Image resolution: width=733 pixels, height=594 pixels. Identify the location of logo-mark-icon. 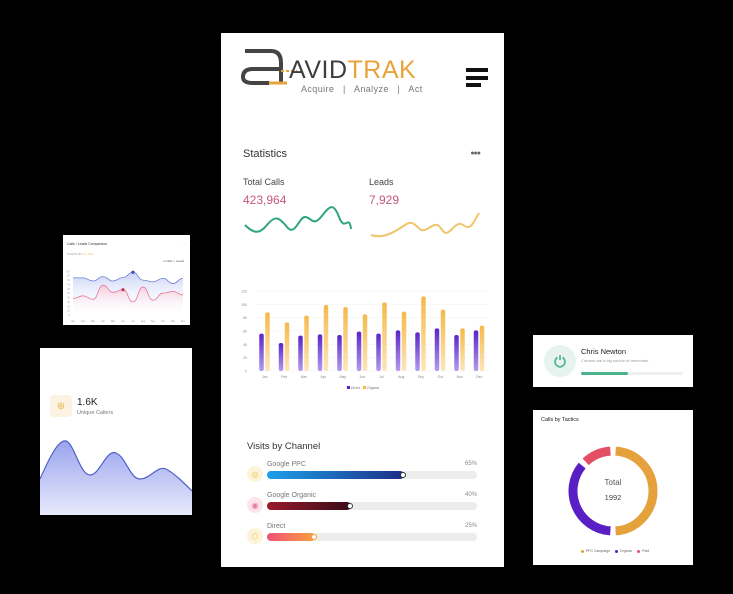
(268, 67).